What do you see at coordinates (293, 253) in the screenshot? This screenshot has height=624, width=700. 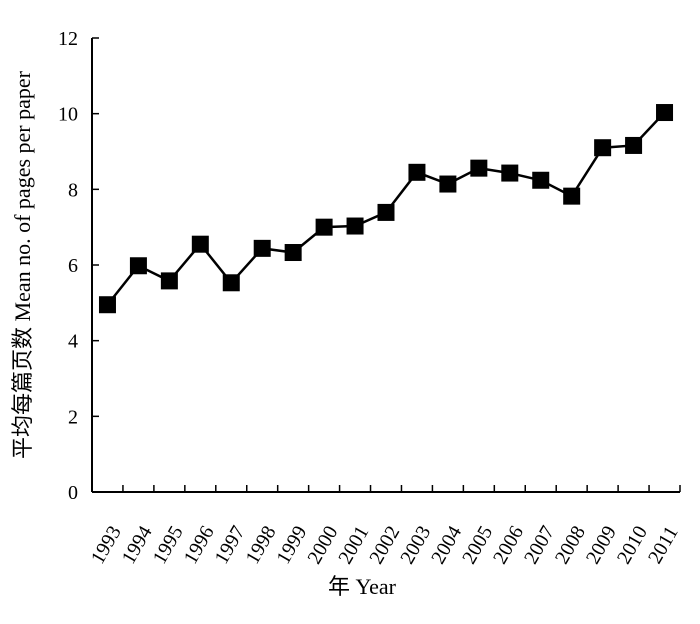 I see `data-point-1999` at bounding box center [293, 253].